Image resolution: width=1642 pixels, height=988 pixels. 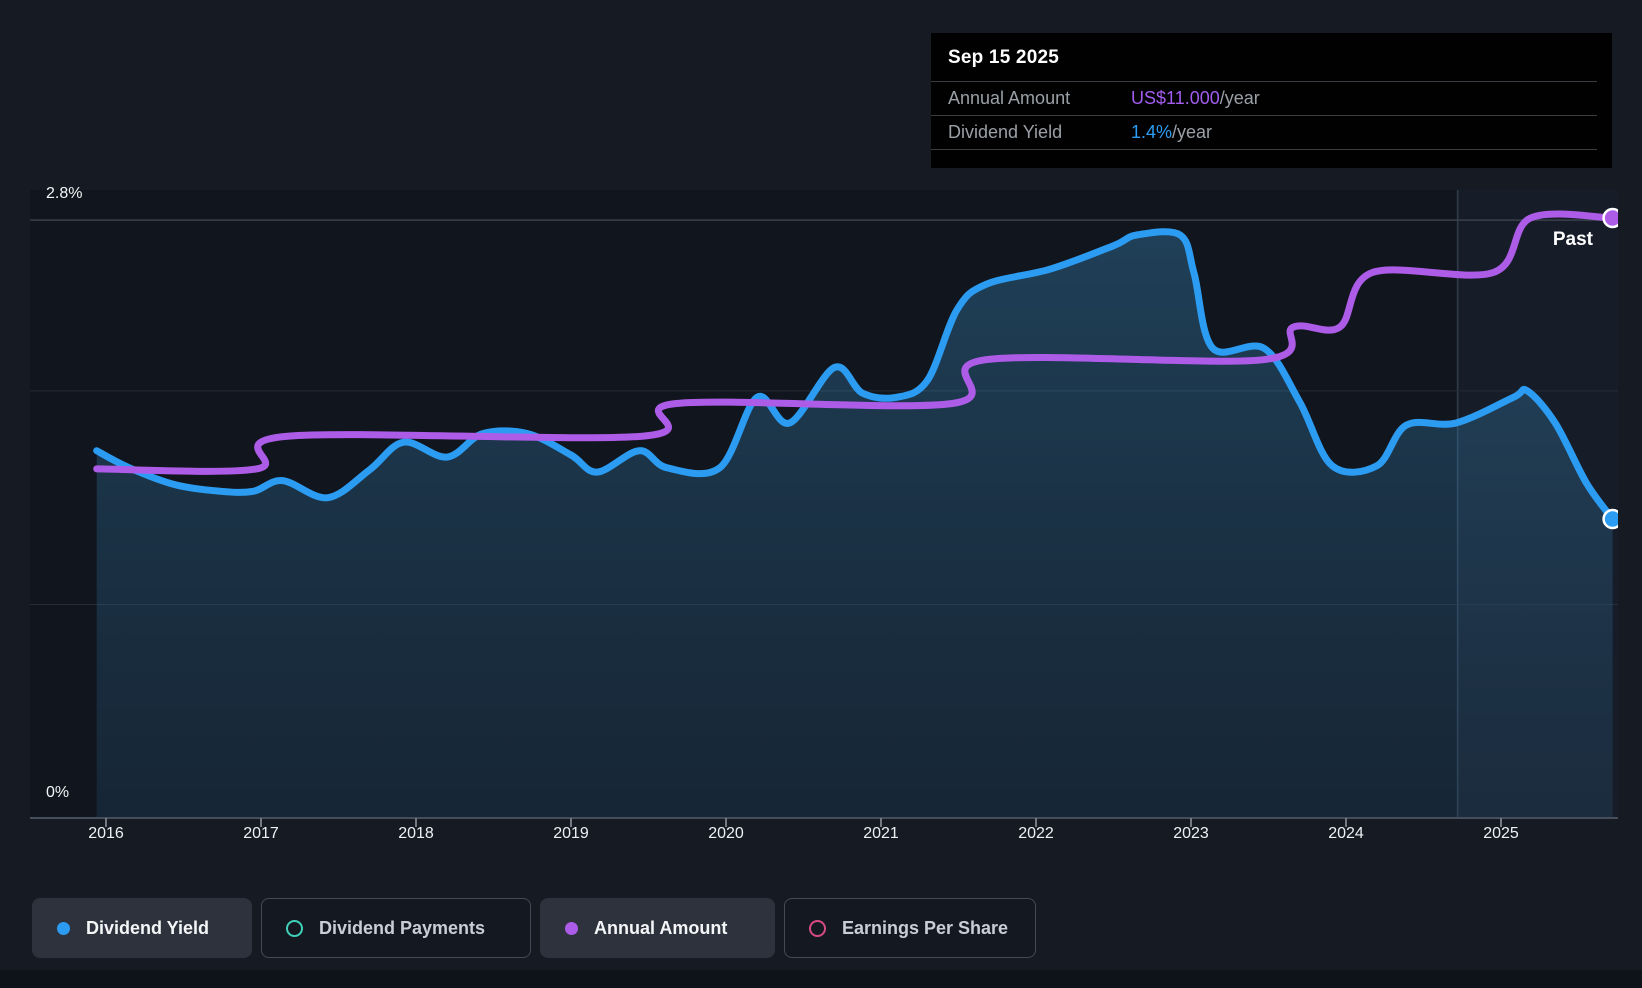 I want to click on past-label: Past, so click(x=1572, y=239).